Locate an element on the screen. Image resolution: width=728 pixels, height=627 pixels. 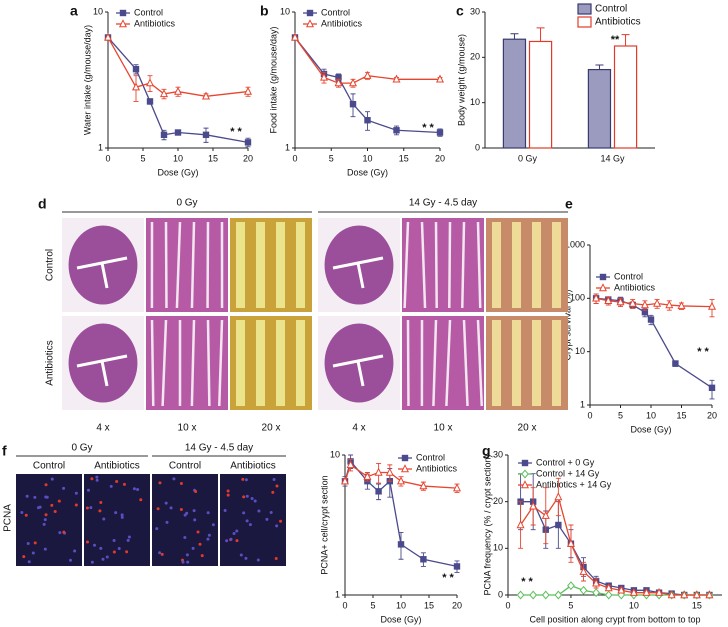
y-axis-label: Body weight (g/mouse) is located at coordinates (461, 80).